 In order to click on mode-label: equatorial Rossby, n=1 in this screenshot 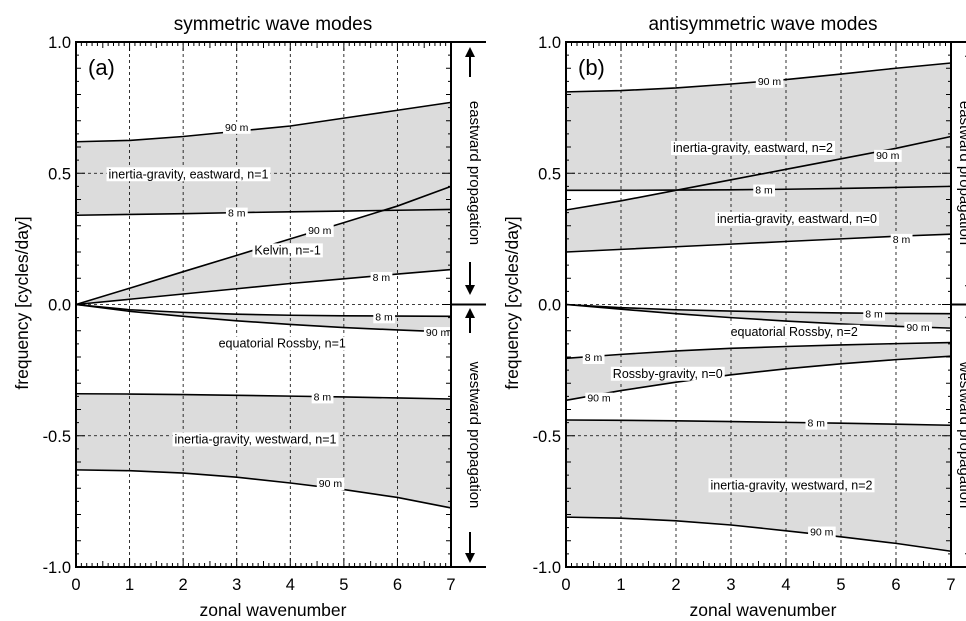, I will do `click(282, 344)`.